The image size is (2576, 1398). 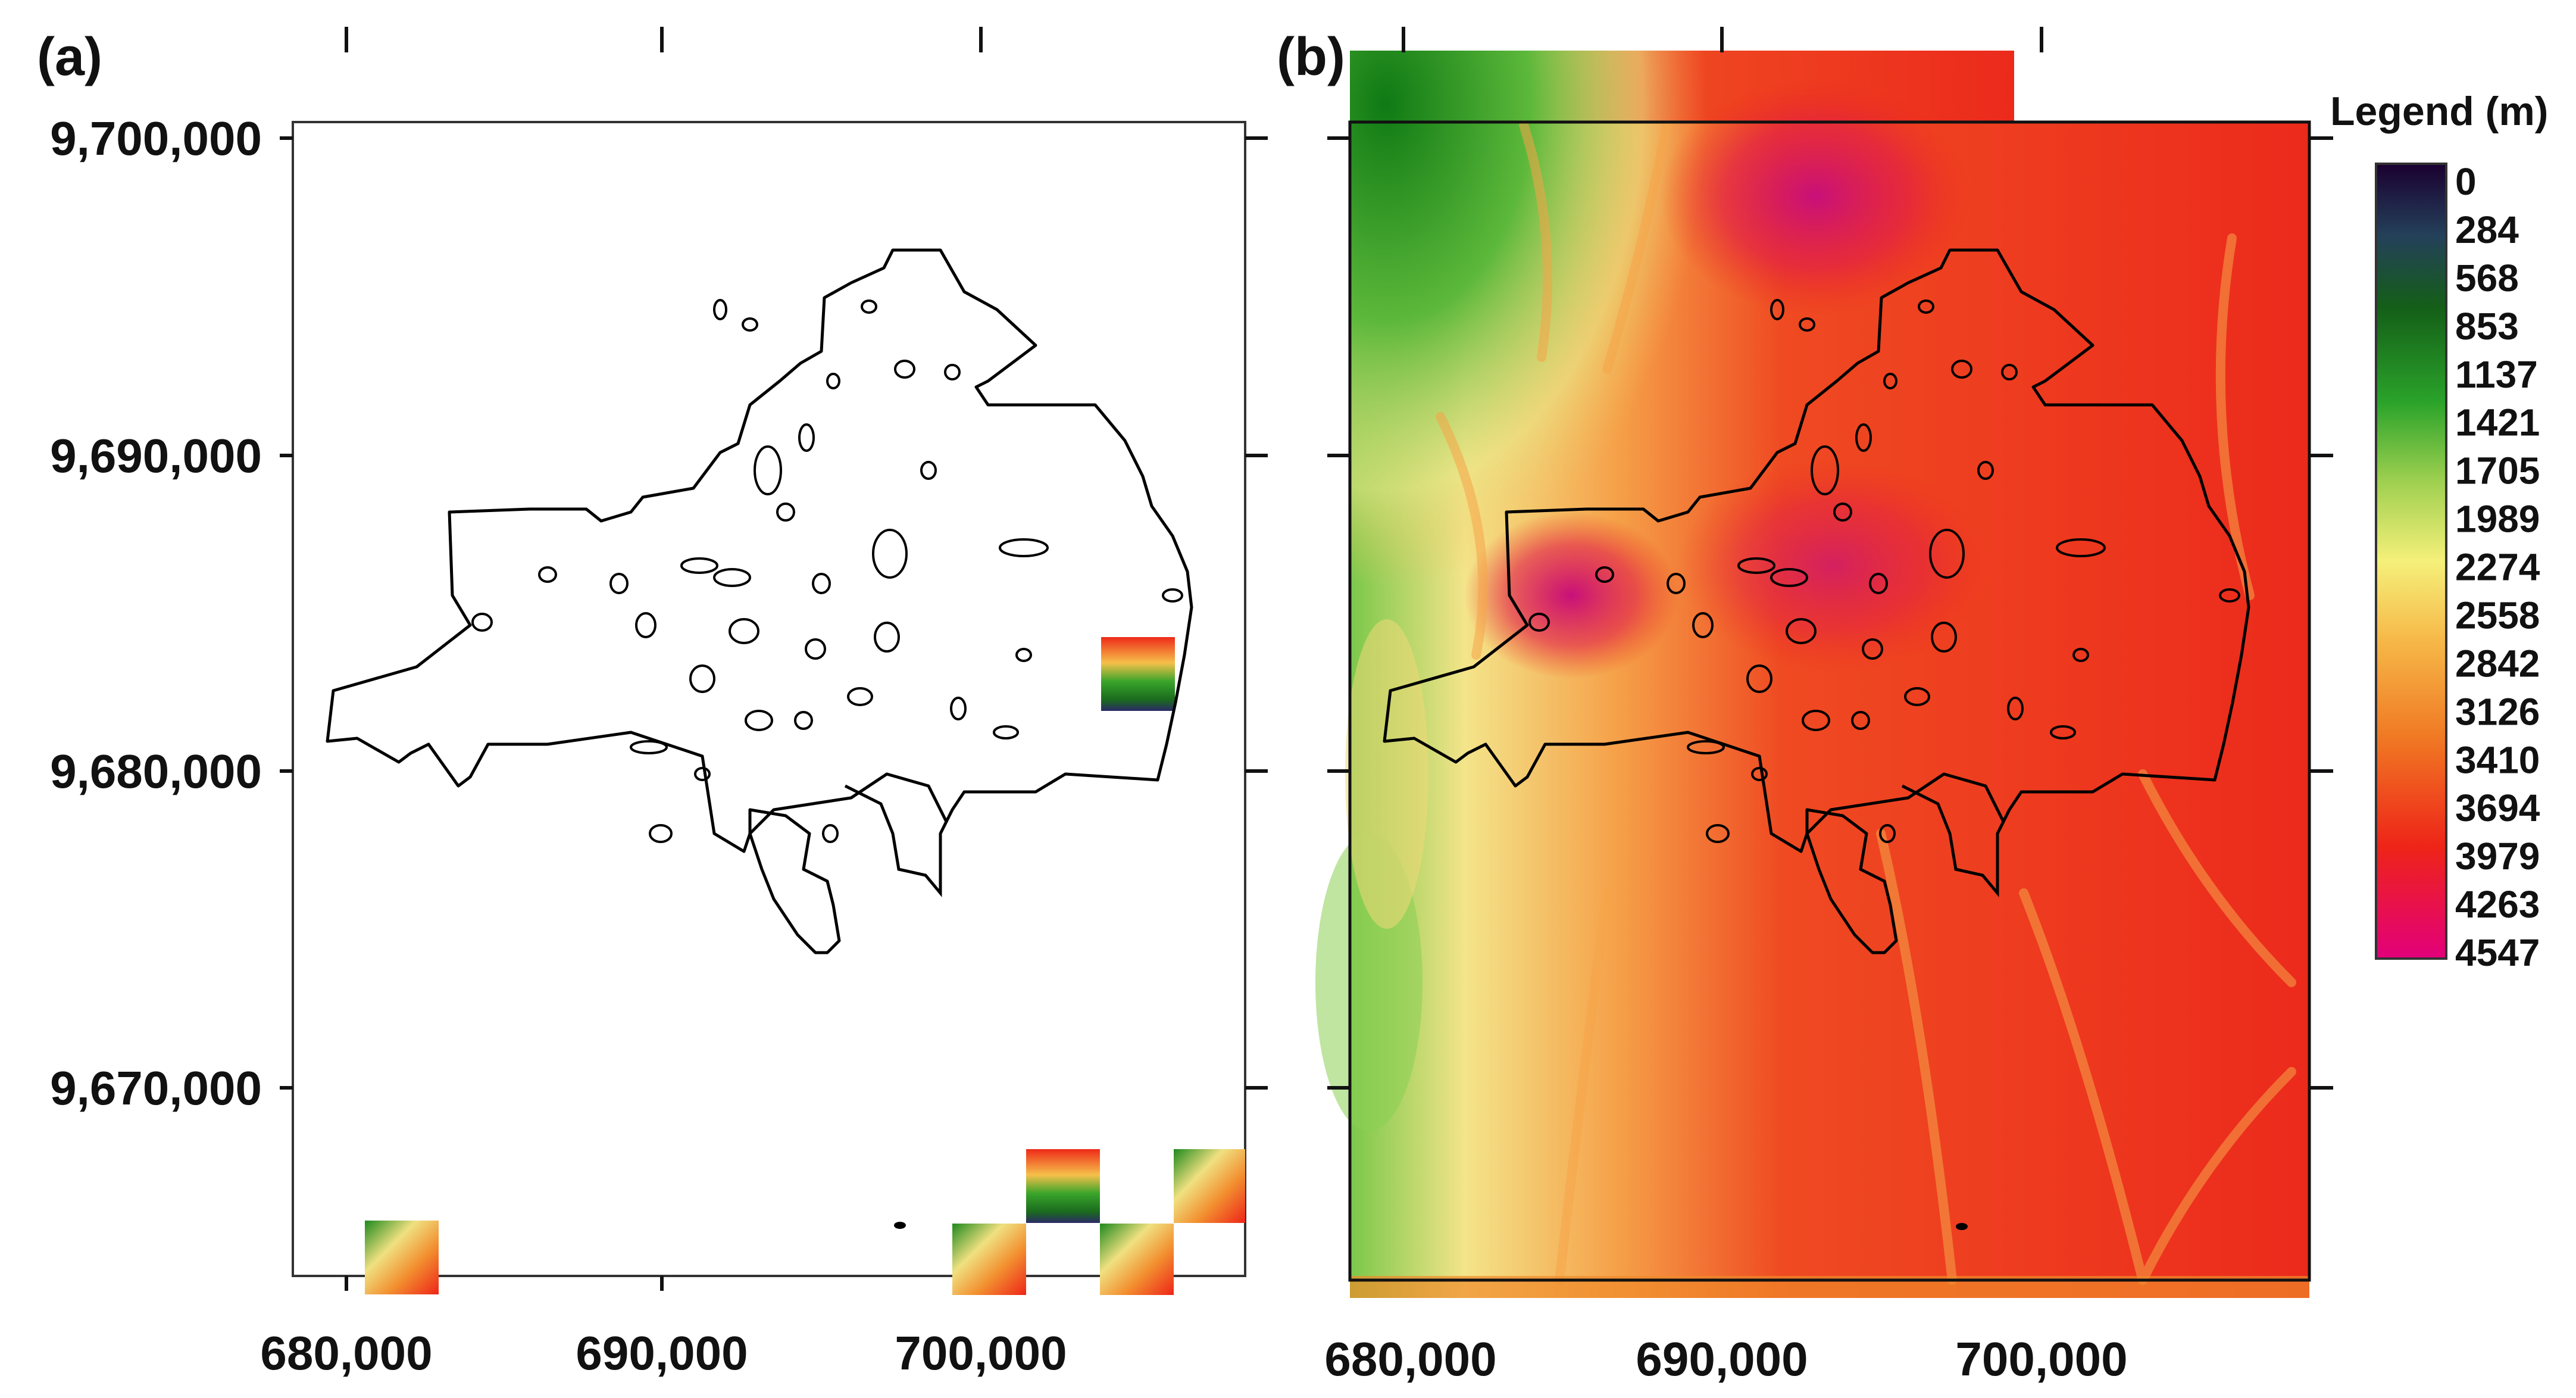 What do you see at coordinates (2497, 663) in the screenshot?
I see `legend-value: 2842` at bounding box center [2497, 663].